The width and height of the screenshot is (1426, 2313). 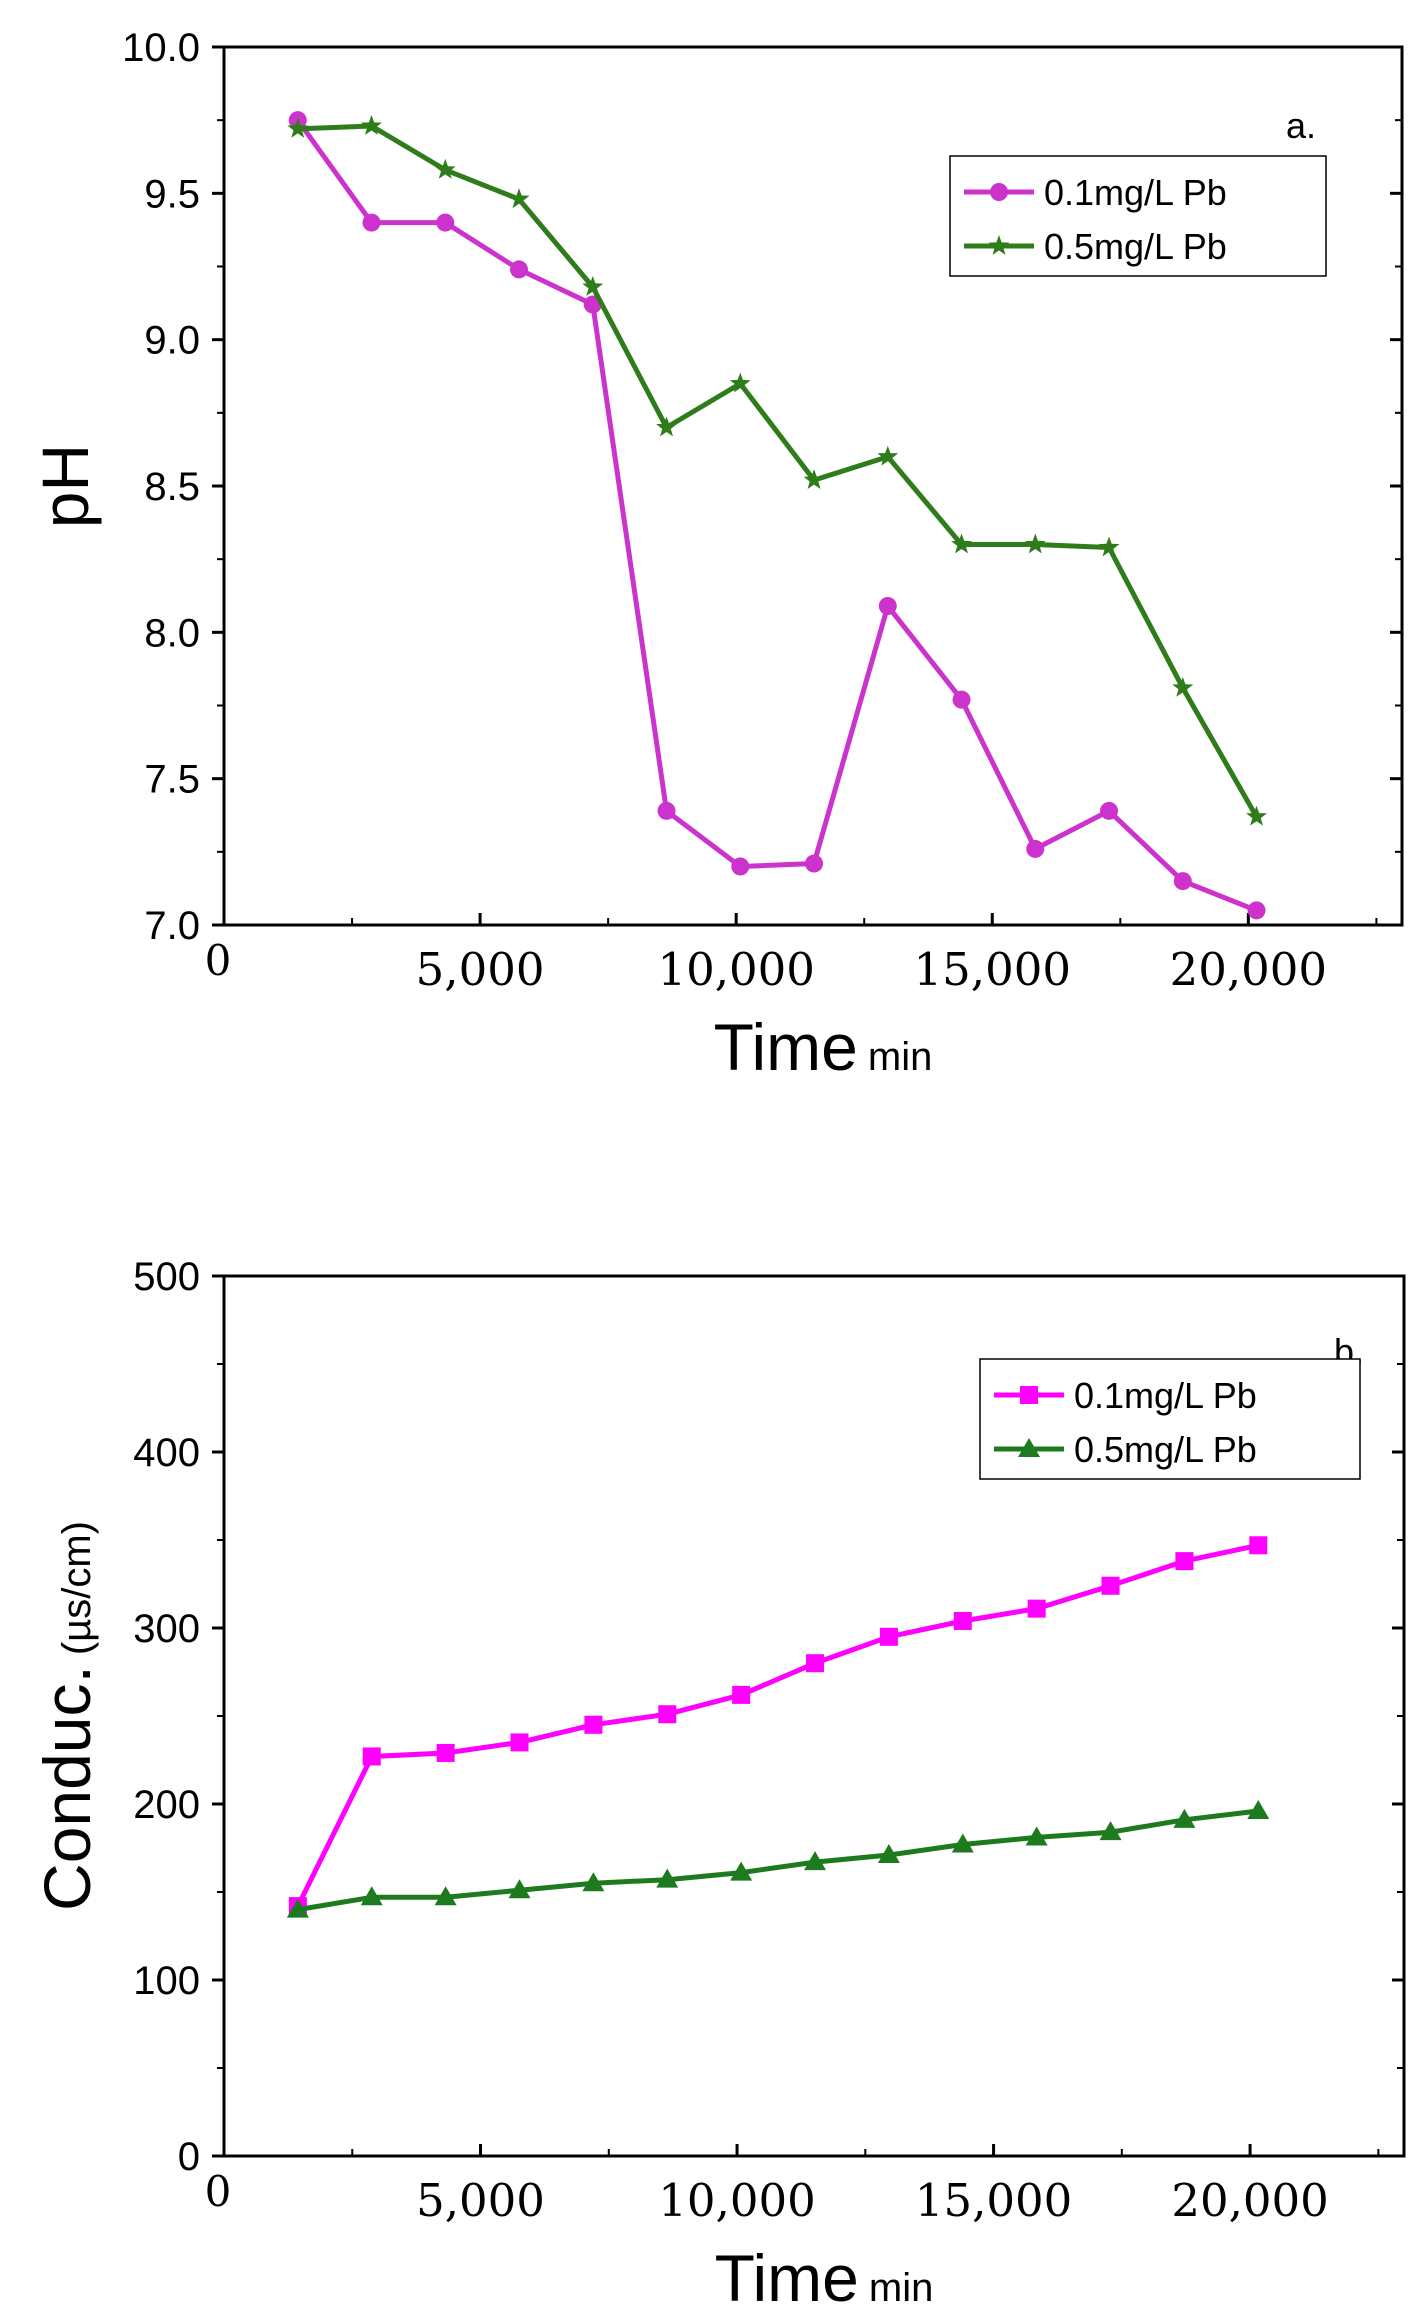 What do you see at coordinates (900, 1057) in the screenshot?
I see `x-axis-unit: min` at bounding box center [900, 1057].